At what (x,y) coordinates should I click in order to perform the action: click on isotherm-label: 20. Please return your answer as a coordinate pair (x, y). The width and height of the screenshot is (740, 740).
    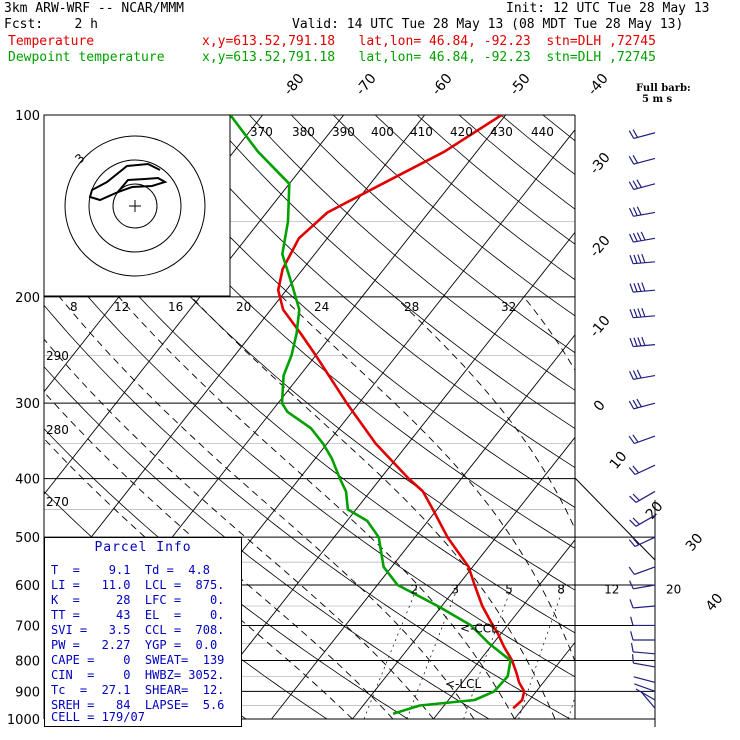
    Looking at the image, I should click on (655, 511).